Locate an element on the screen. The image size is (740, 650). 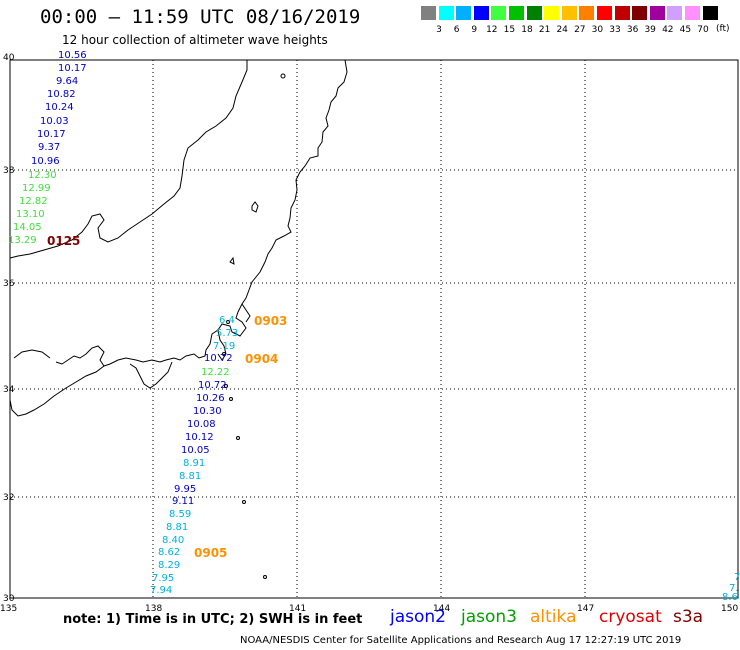
lon-label: 150 is located at coordinates (729, 609).